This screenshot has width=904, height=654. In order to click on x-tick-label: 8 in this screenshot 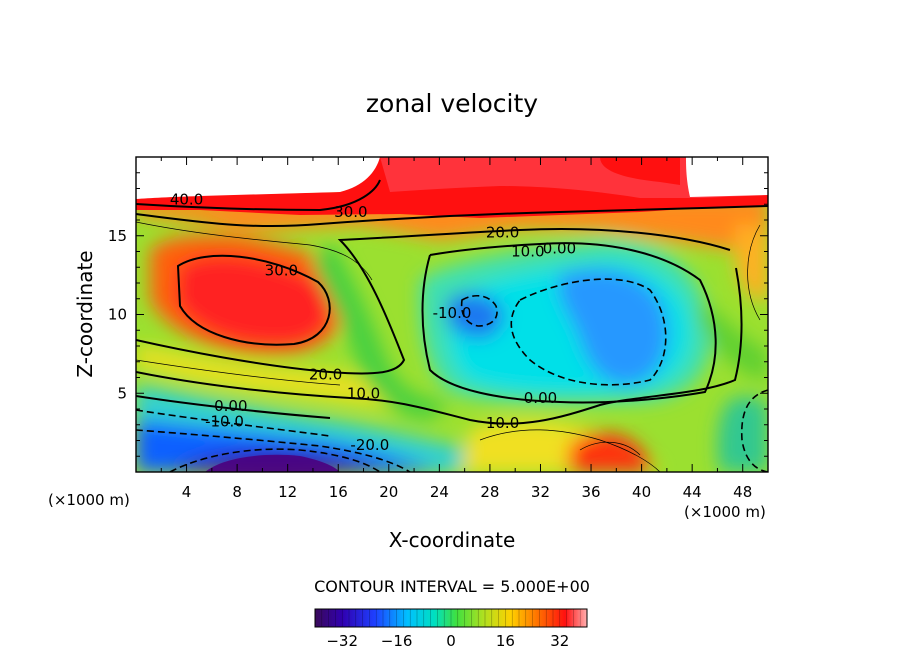, I will do `click(237, 492)`.